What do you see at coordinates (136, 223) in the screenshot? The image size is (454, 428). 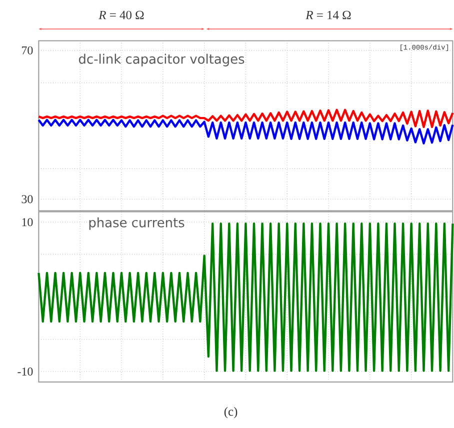 I see `chart-title: phase currents` at bounding box center [136, 223].